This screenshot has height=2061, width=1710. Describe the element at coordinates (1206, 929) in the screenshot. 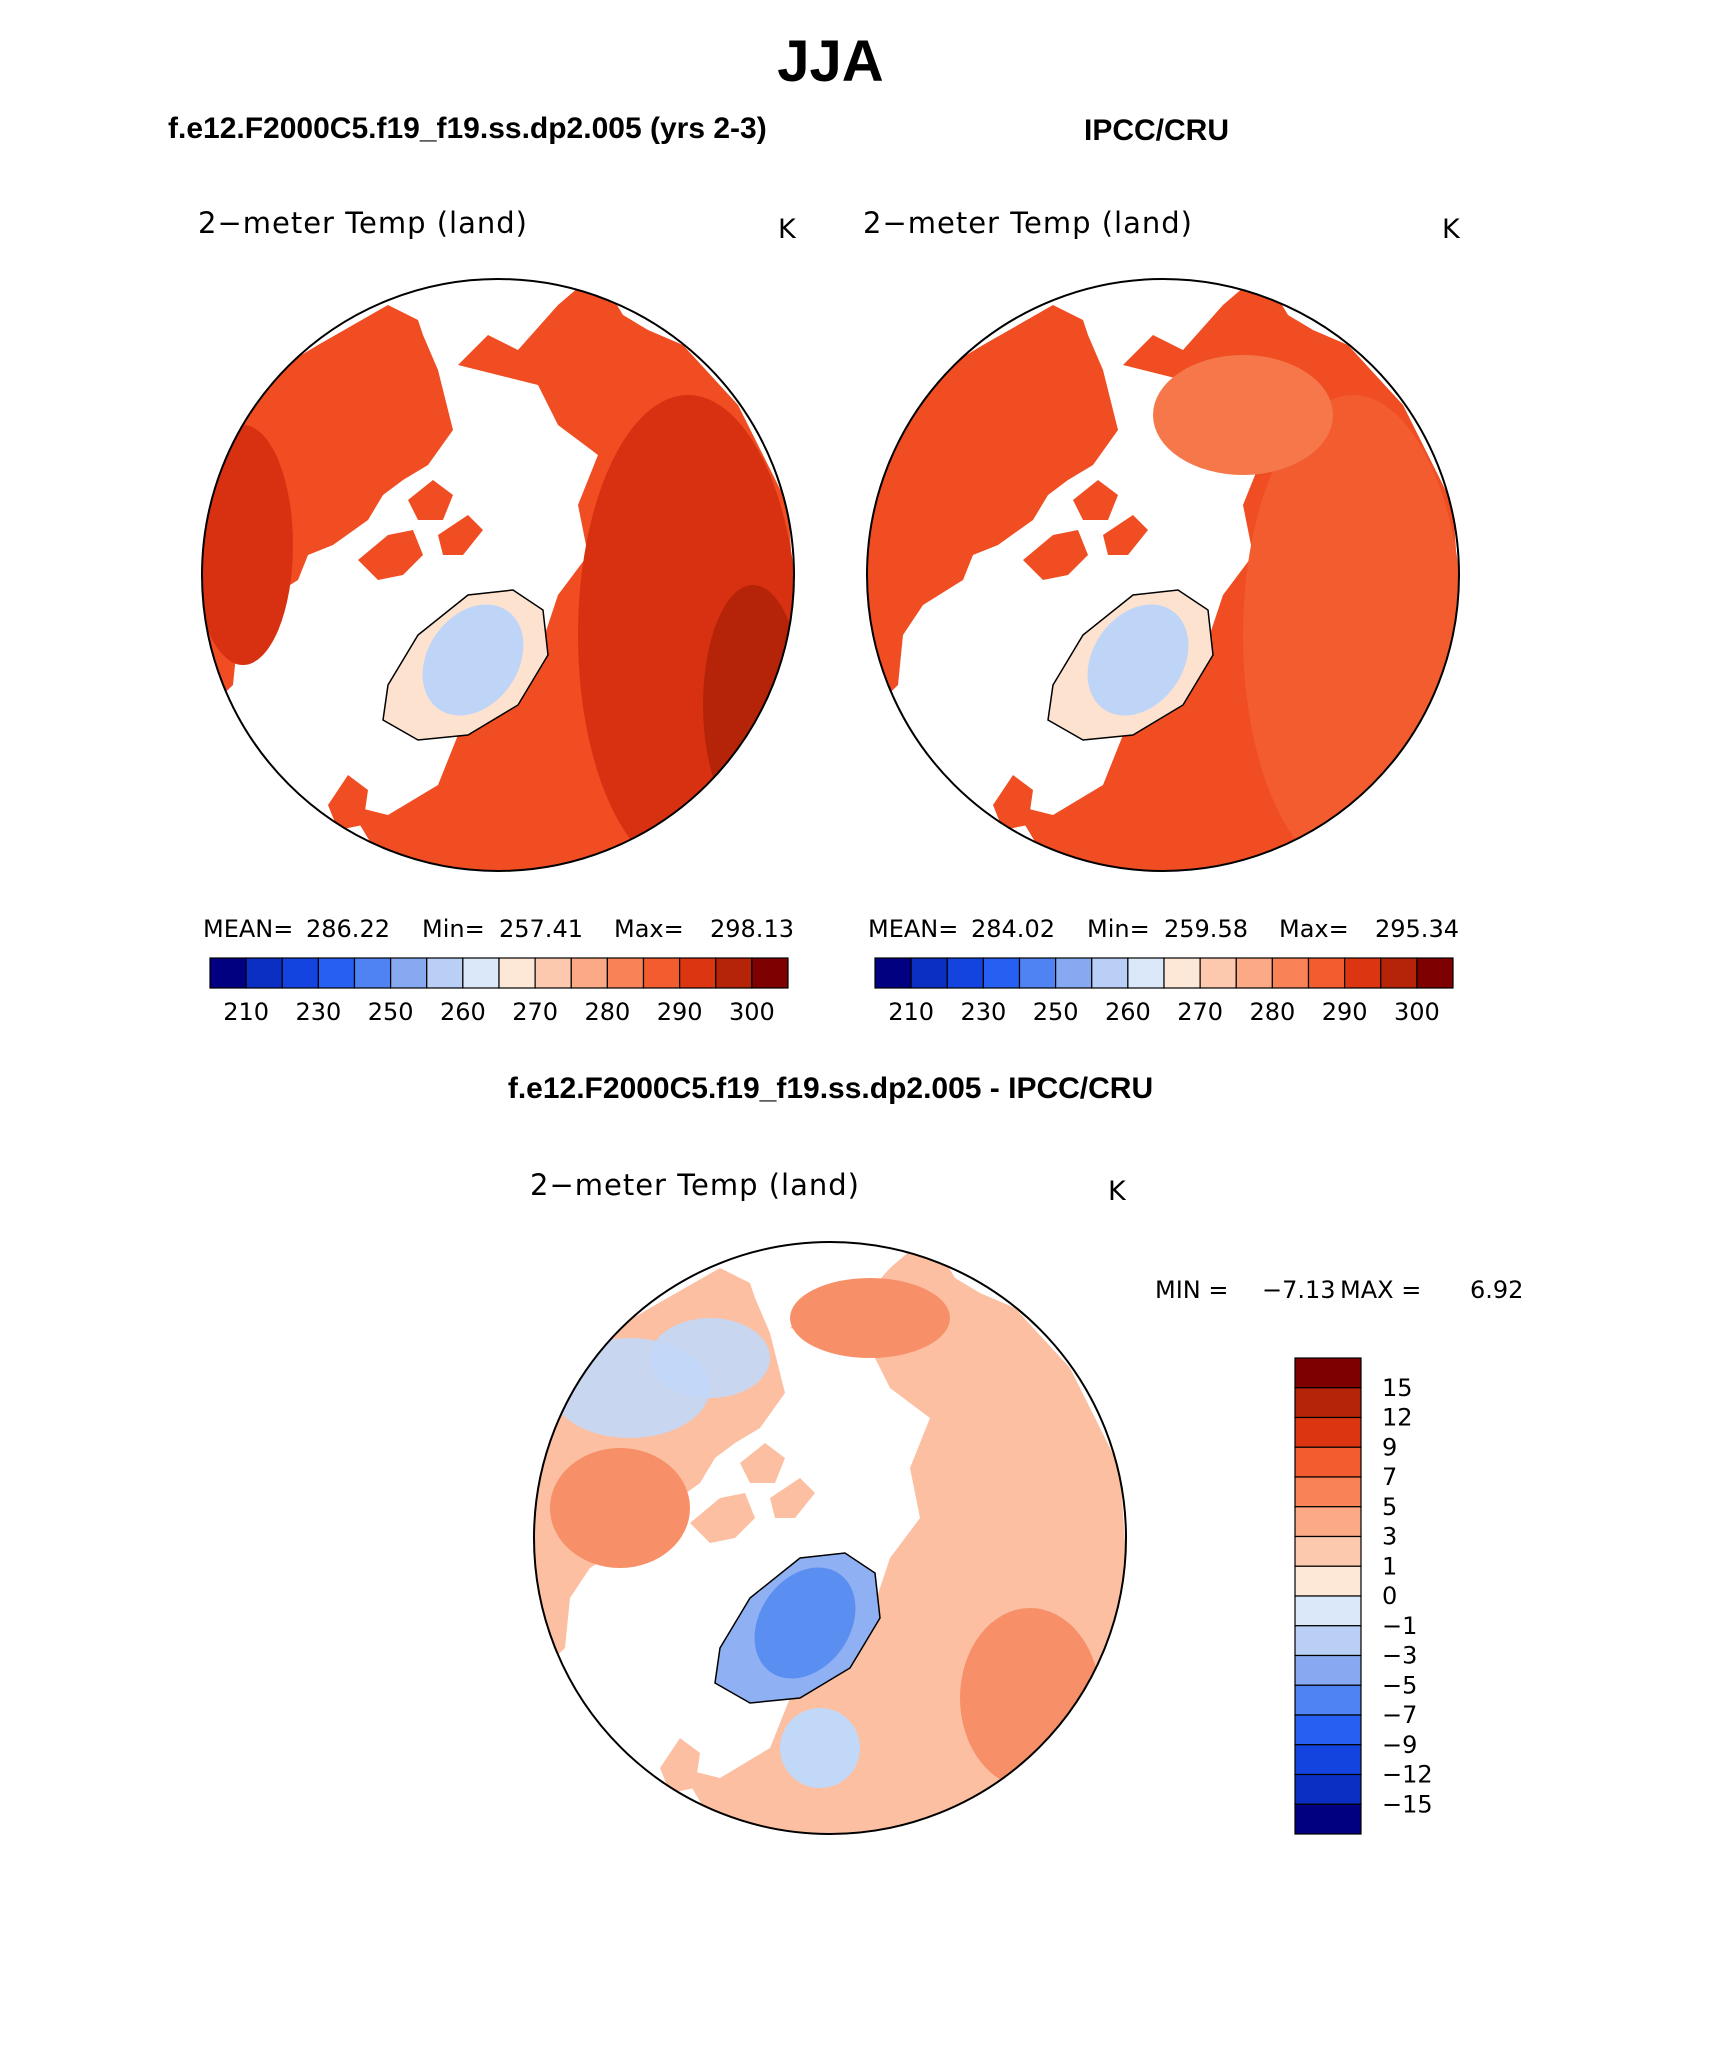

I see `panel-b-min-value: 259.58` at that location.